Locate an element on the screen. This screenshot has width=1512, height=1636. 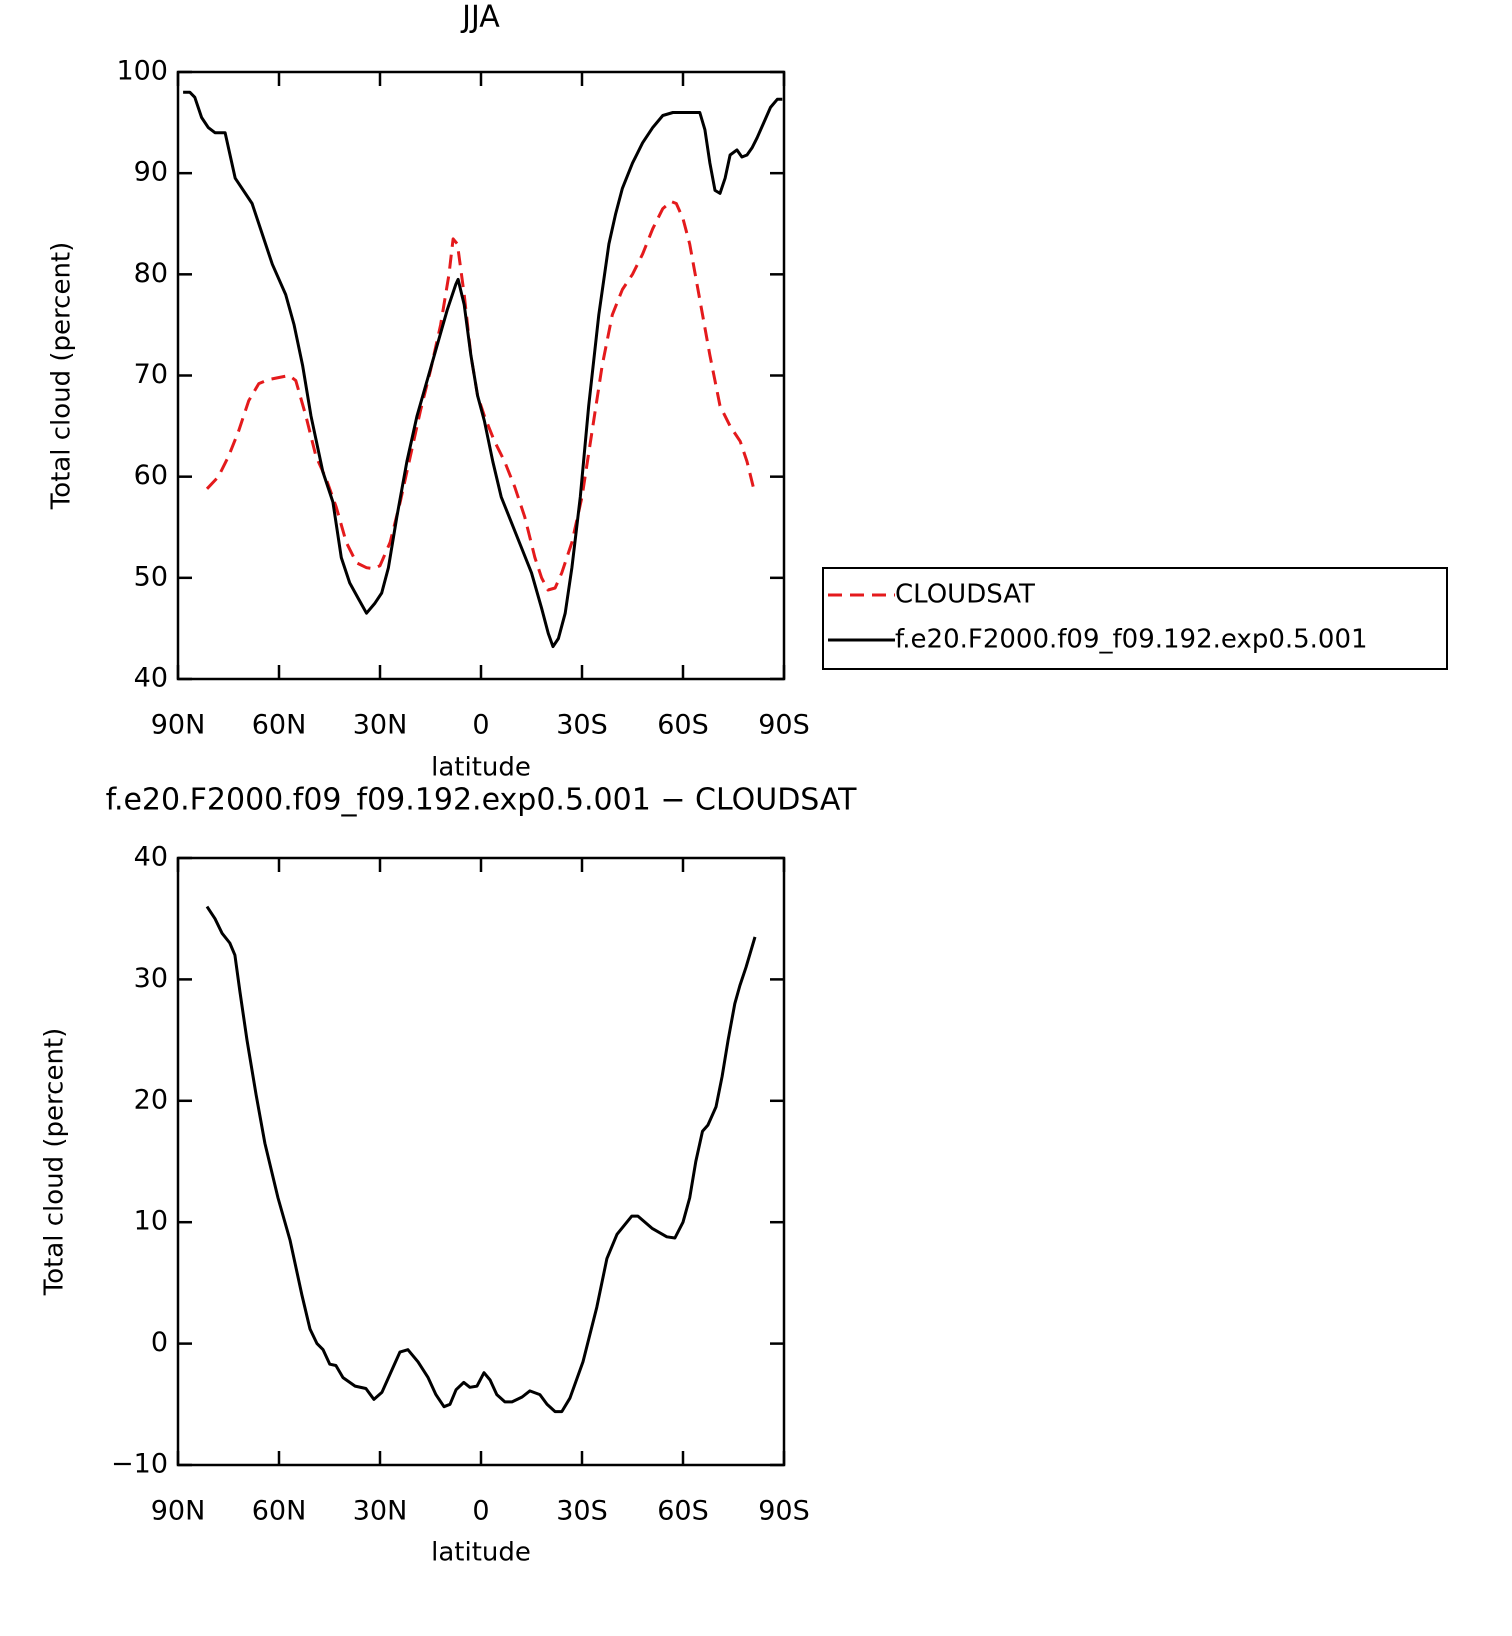
y-tick-label: −10 is located at coordinates (139, 1464).